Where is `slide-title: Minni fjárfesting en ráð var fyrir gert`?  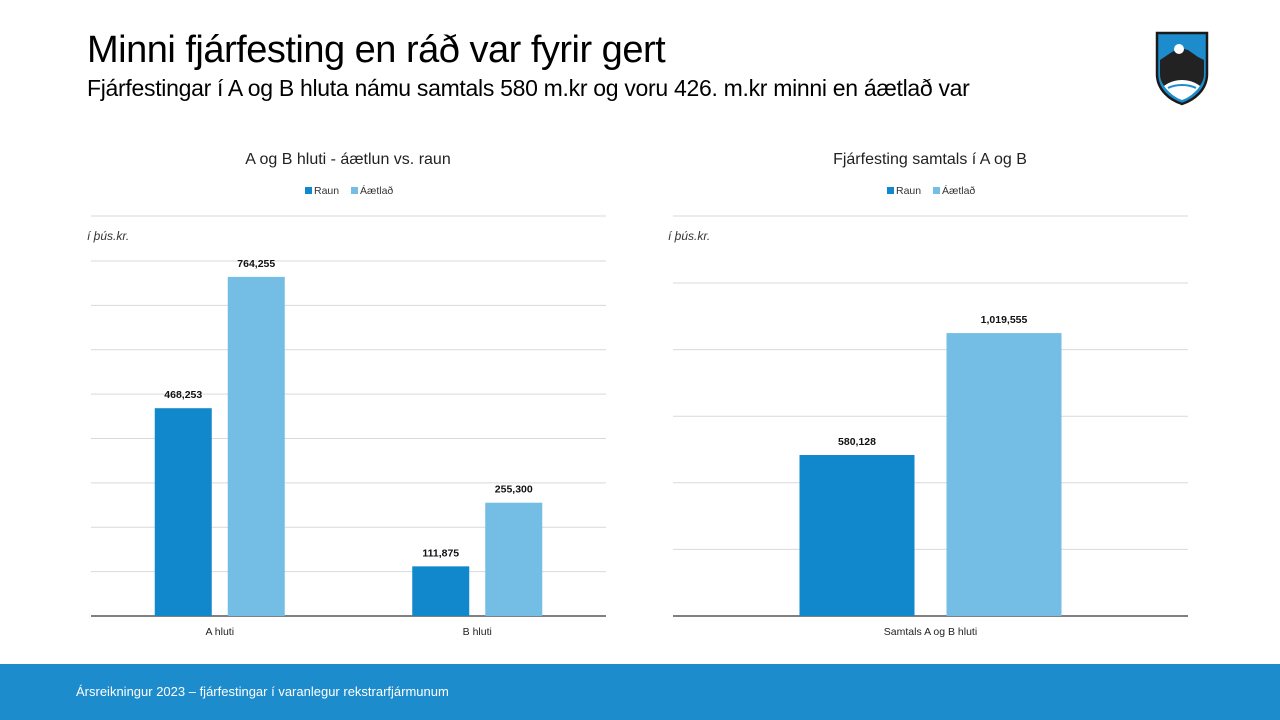 slide-title: Minni fjárfesting en ráð var fyrir gert is located at coordinates (376, 50).